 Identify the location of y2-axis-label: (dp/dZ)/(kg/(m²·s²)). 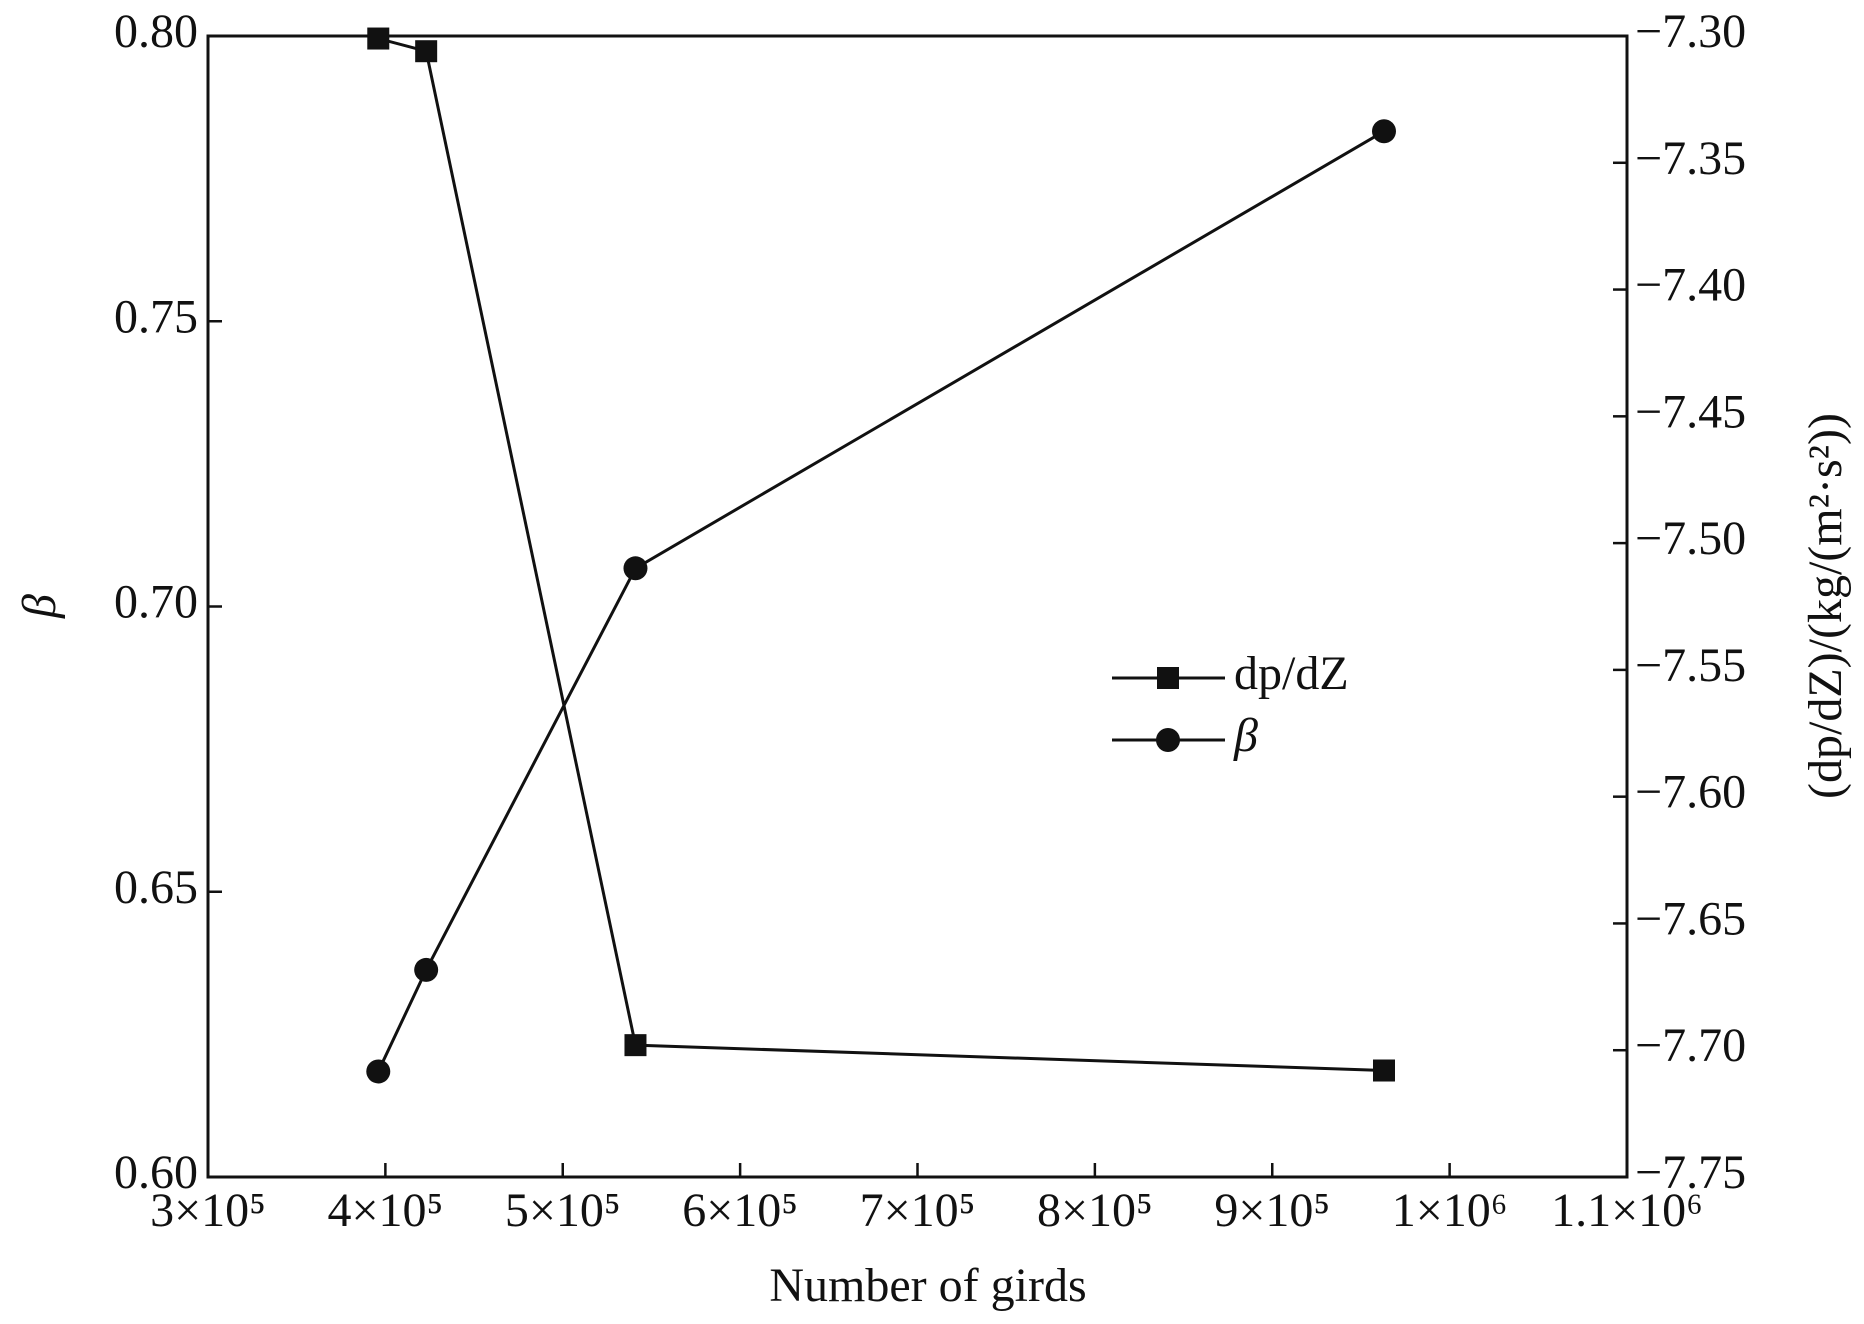
(1825, 606).